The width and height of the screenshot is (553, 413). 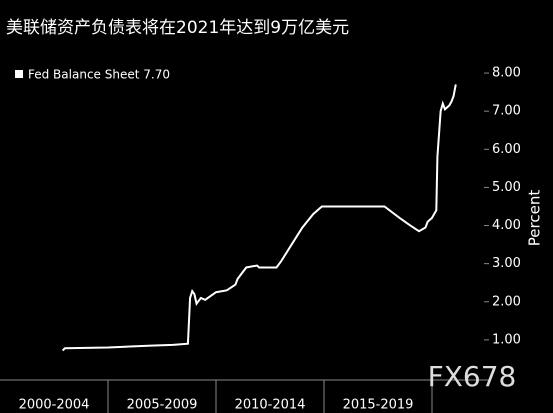 What do you see at coordinates (162, 405) in the screenshot?
I see `x-tick-label: 2005-2009` at bounding box center [162, 405].